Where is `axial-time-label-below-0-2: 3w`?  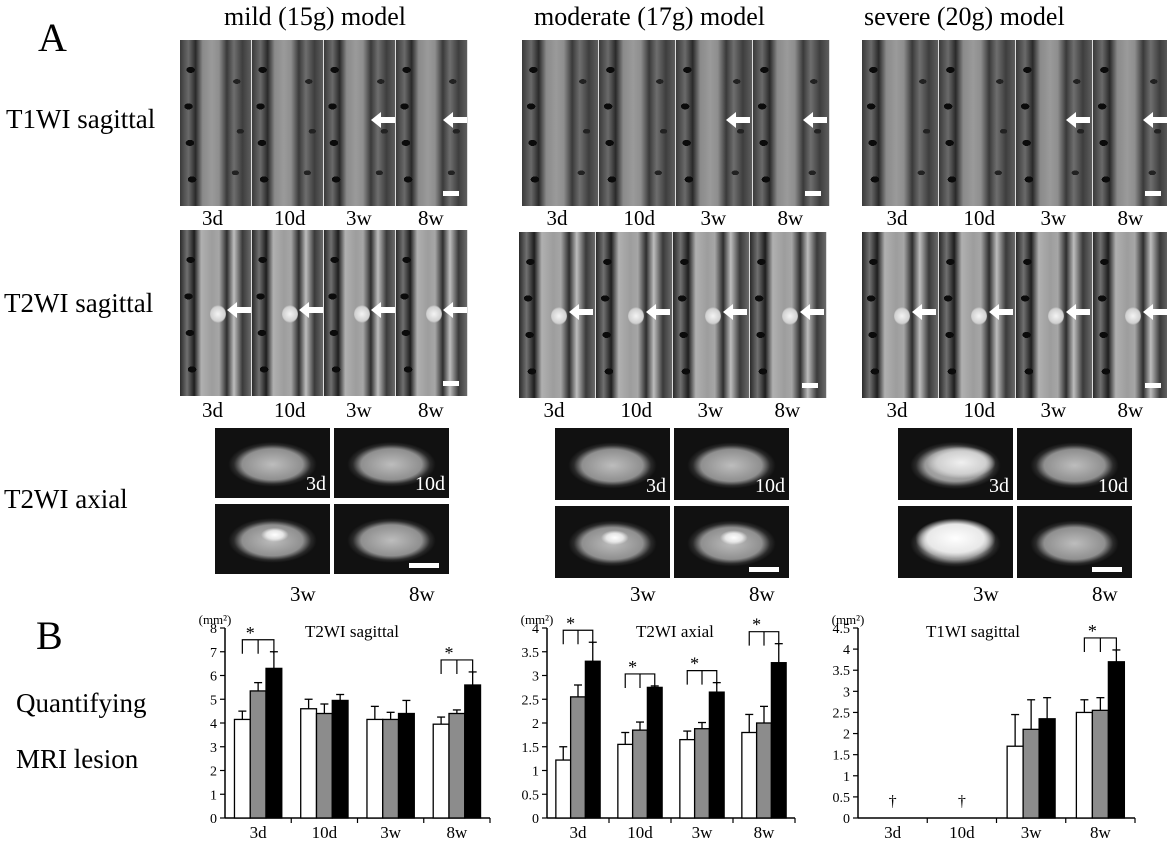
axial-time-label-below-0-2: 3w is located at coordinates (303, 594).